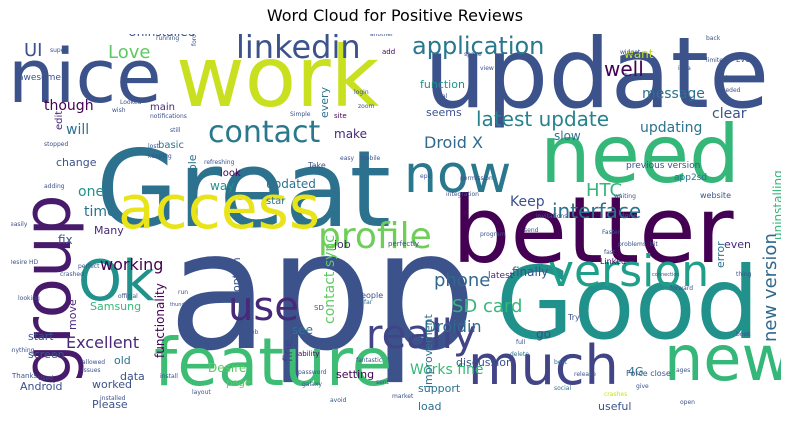 This screenshot has height=427, width=790. I want to click on word-setting: setting, so click(355, 374).